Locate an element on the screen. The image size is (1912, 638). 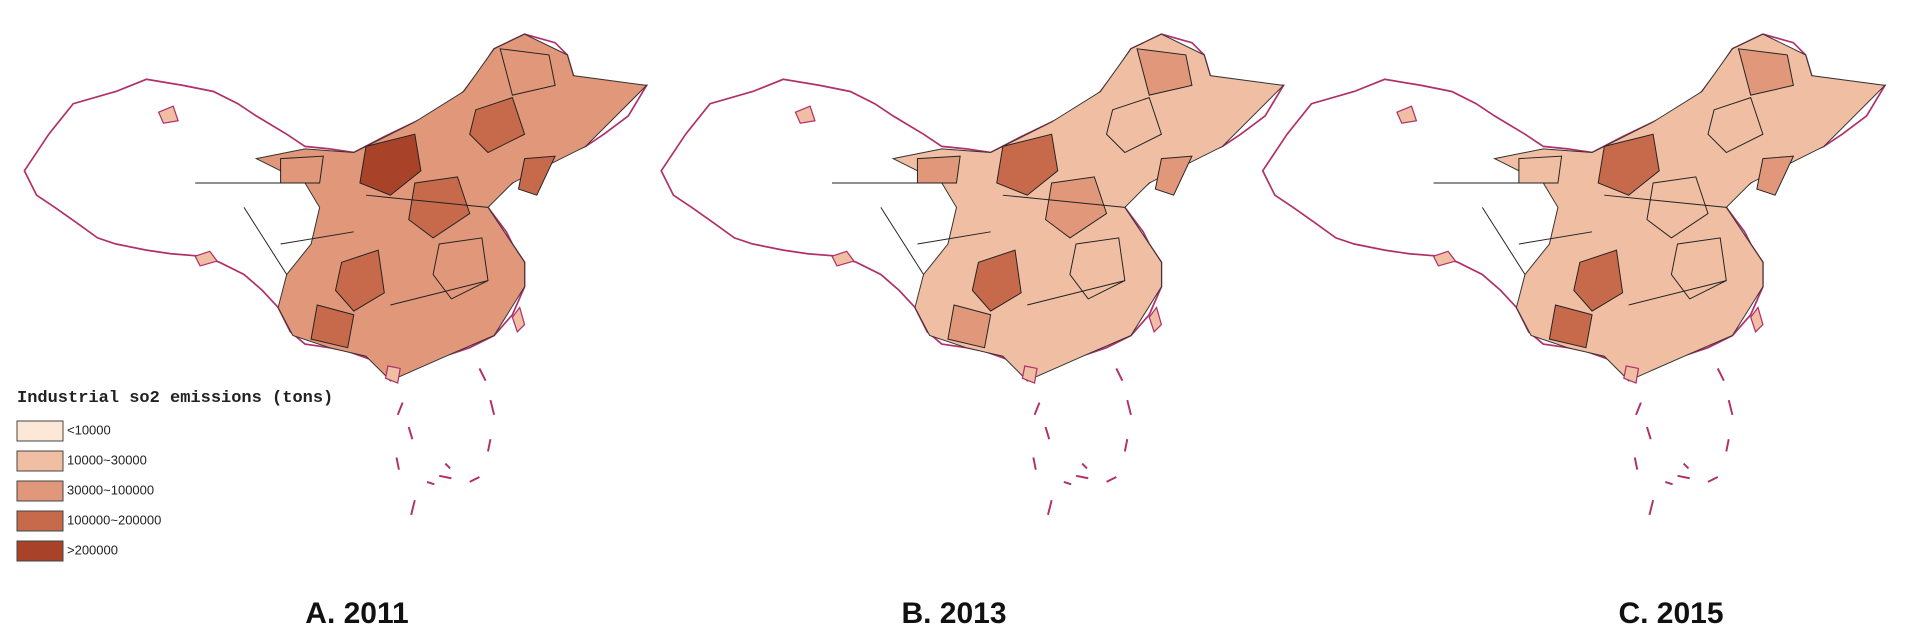
legend-label: 10000~30000 is located at coordinates (107, 459).